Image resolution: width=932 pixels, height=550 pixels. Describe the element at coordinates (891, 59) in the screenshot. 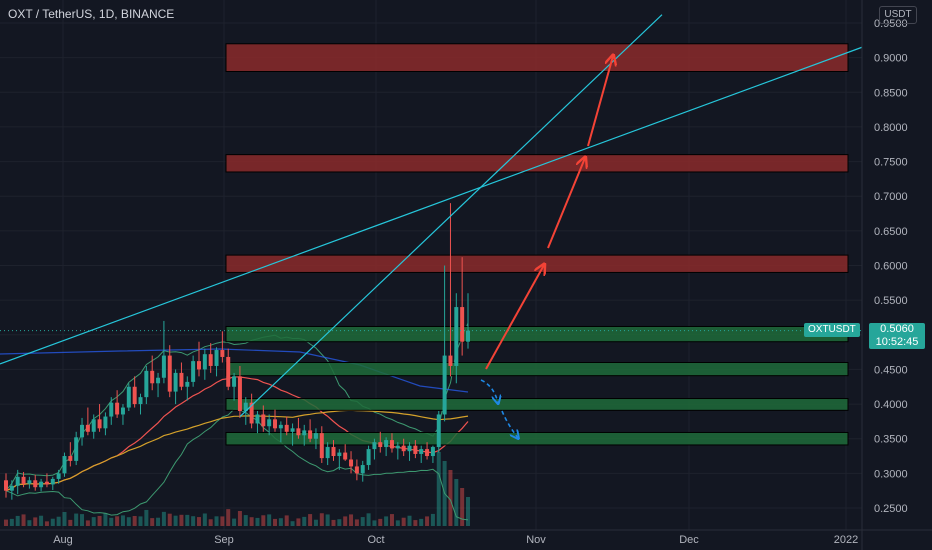

I see `price-tick-label: 0.9000` at that location.